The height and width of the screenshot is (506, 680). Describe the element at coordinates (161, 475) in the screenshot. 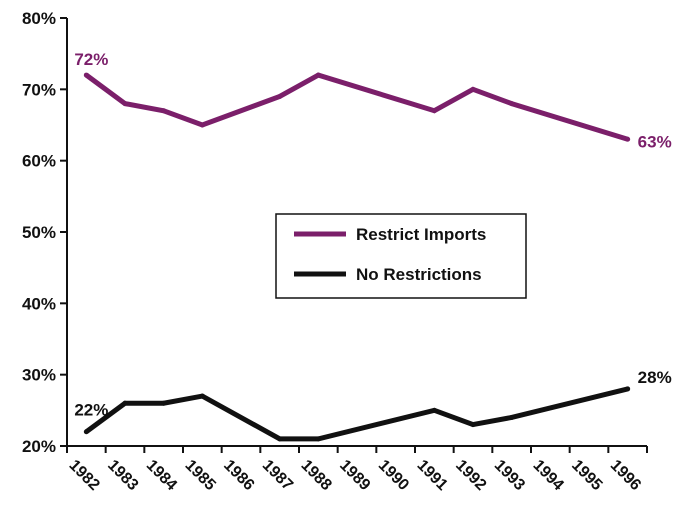

I see `x-tick-label: 1984` at that location.